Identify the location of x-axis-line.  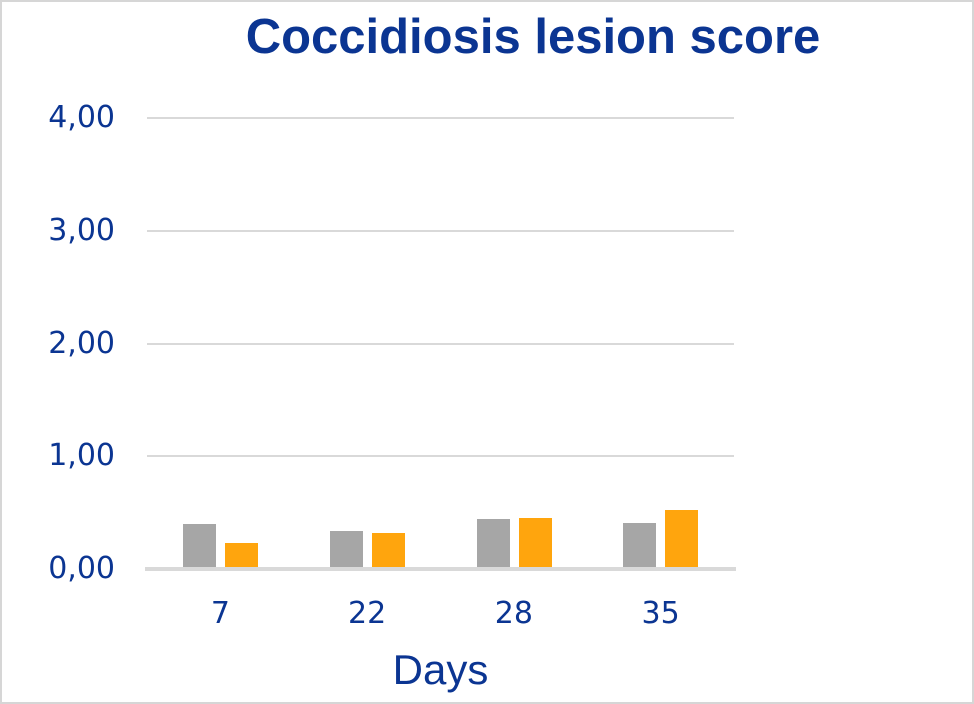
(440, 569).